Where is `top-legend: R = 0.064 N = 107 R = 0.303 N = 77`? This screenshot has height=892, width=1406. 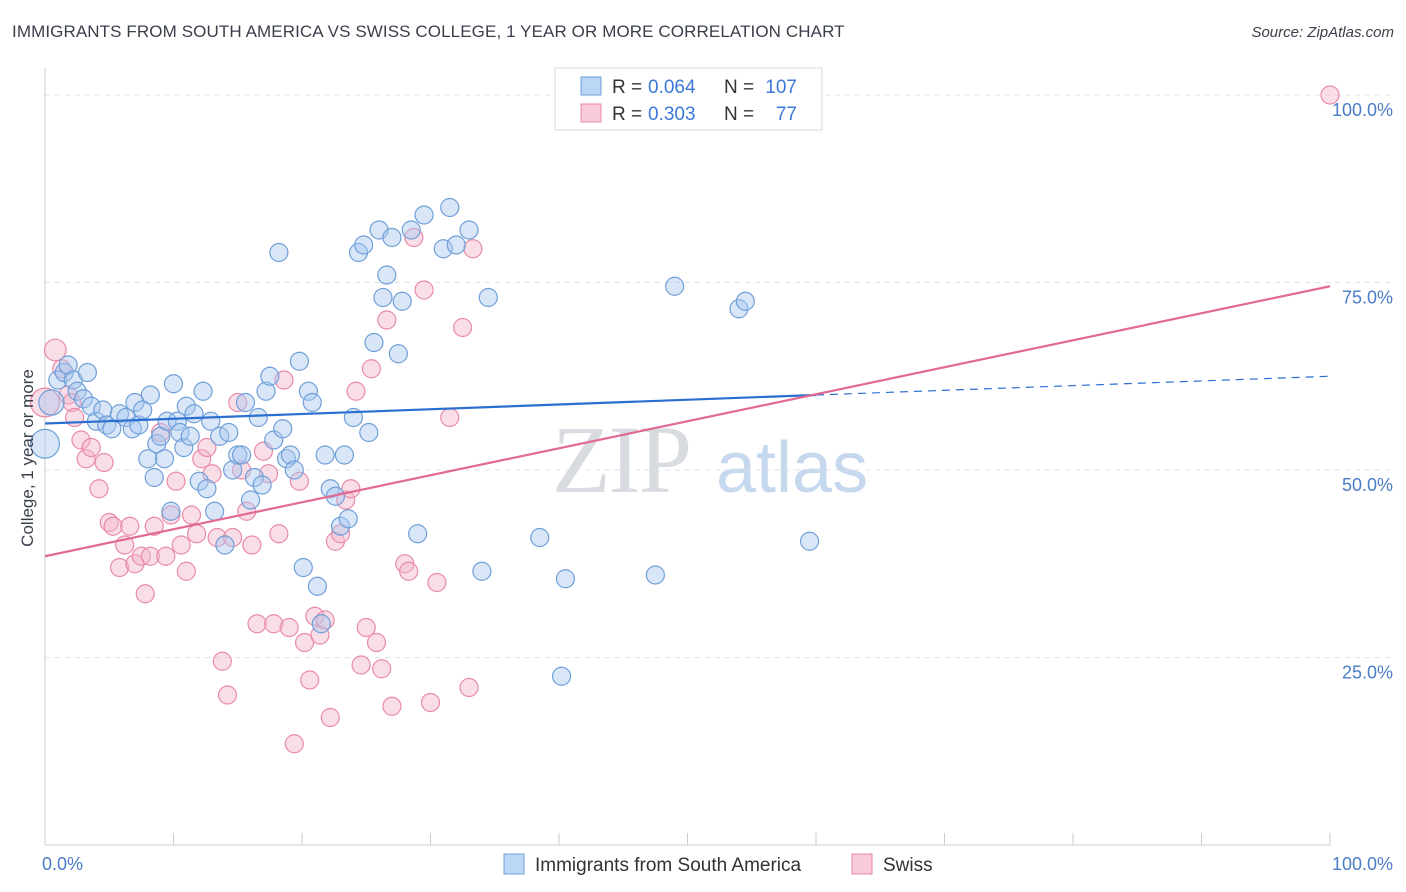
top-legend: R = 0.064 N = 107 R = 0.303 N = 77 is located at coordinates (688, 99).